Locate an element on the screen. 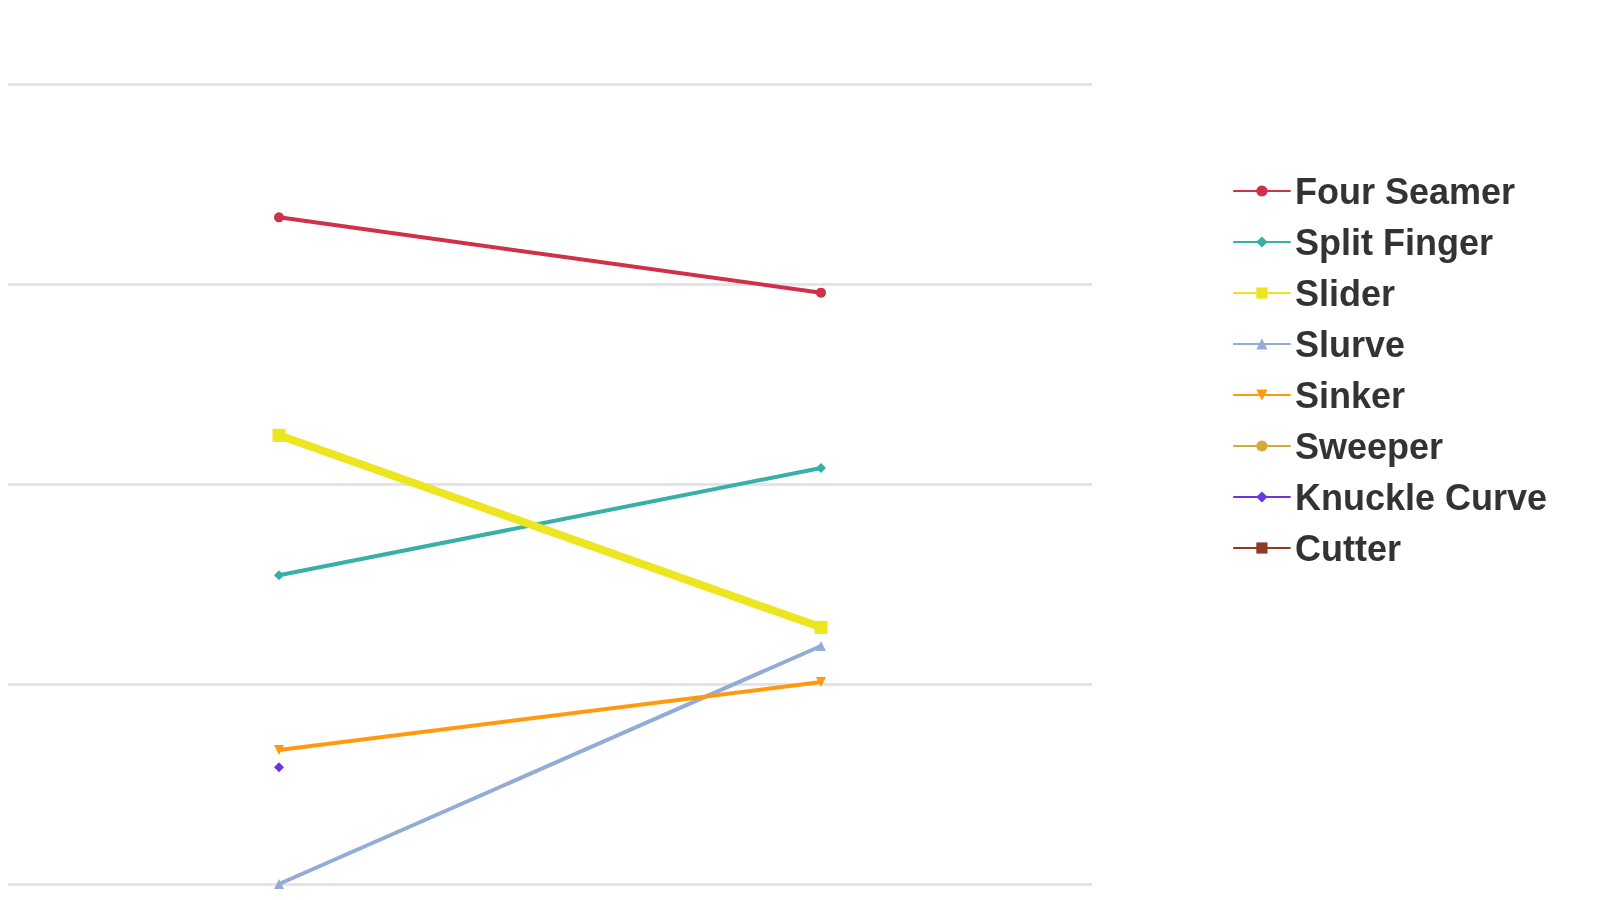 Image resolution: width=1600 pixels, height=900 pixels. legend-label: Cutter is located at coordinates (1347, 548).